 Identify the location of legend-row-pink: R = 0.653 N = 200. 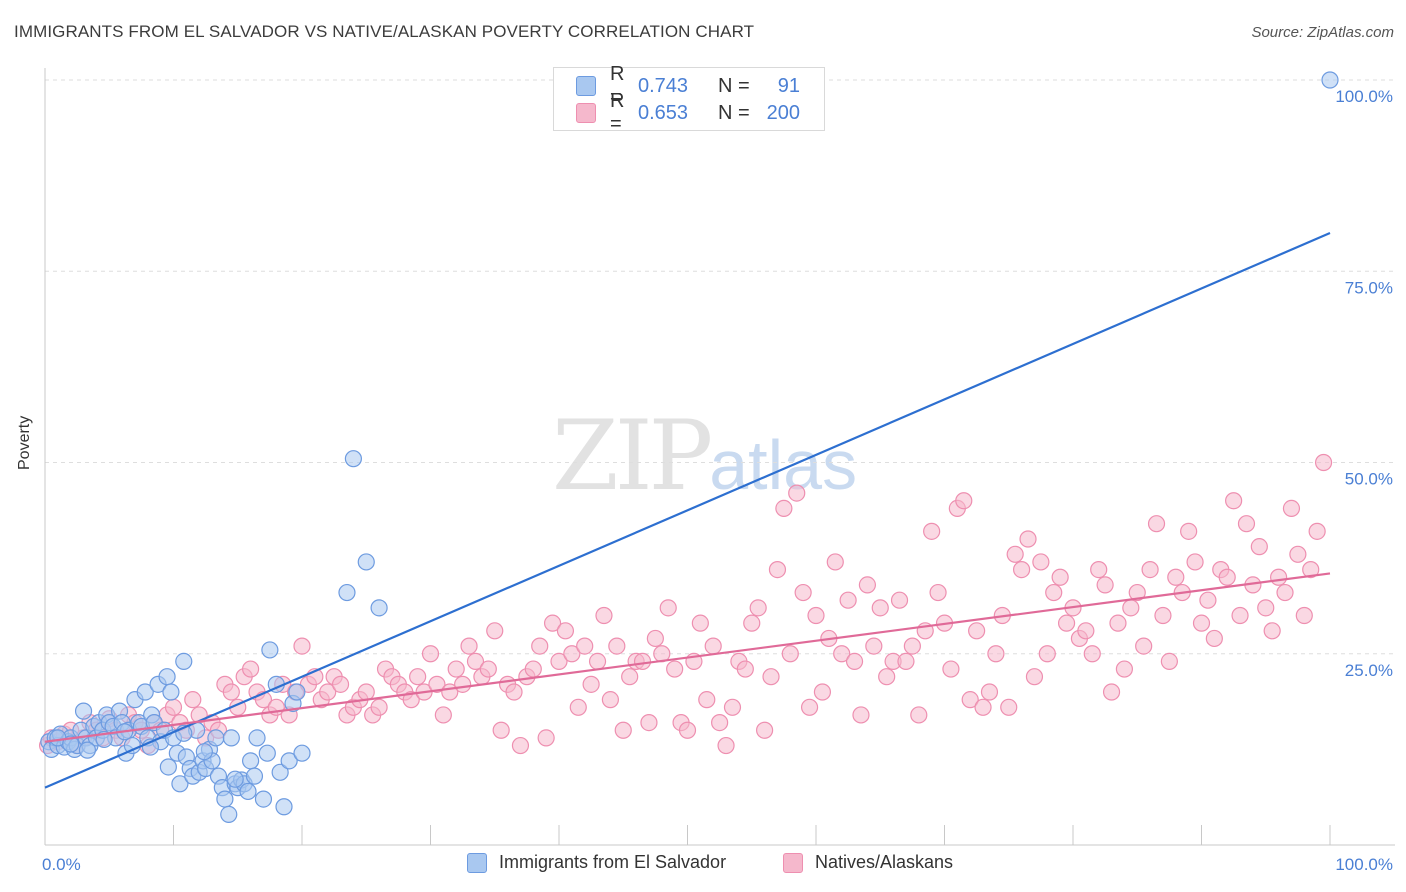
(688, 112).